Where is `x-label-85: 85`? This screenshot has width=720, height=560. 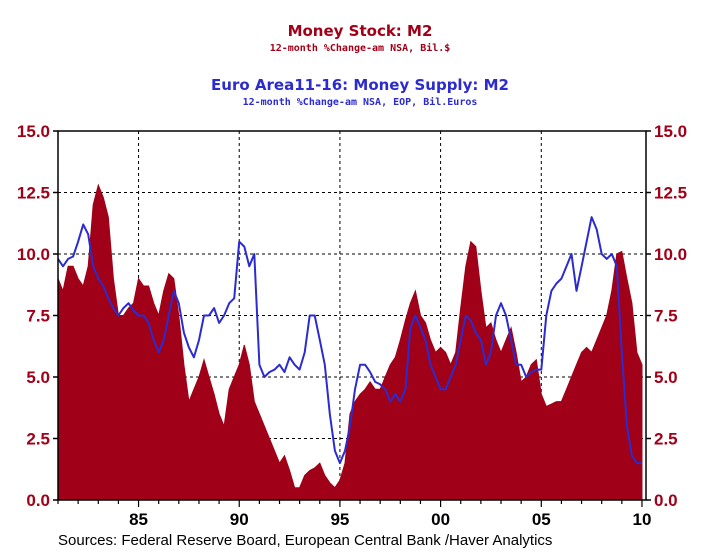 x-label-85: 85 is located at coordinates (138, 519).